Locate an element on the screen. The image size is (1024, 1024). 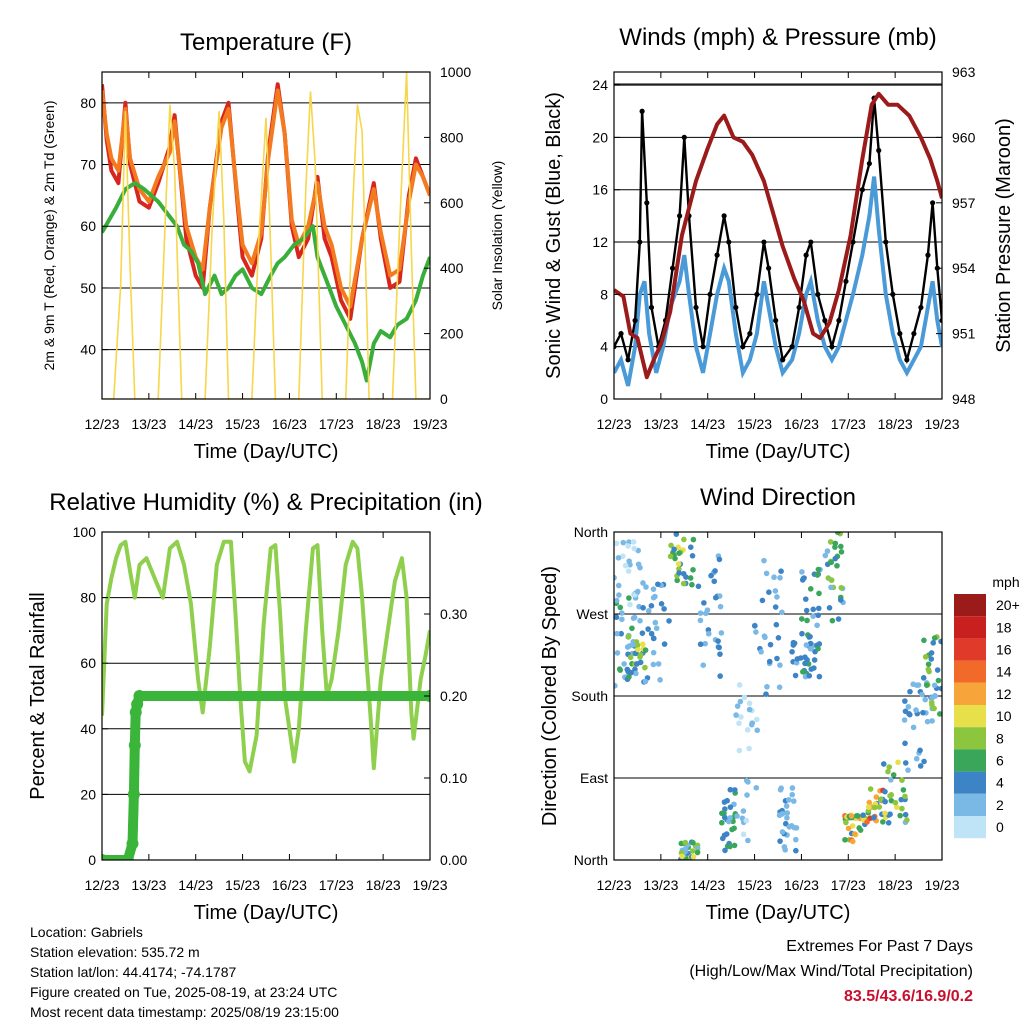
direction-xtick-label: 19/23 is located at coordinates (941, 885).